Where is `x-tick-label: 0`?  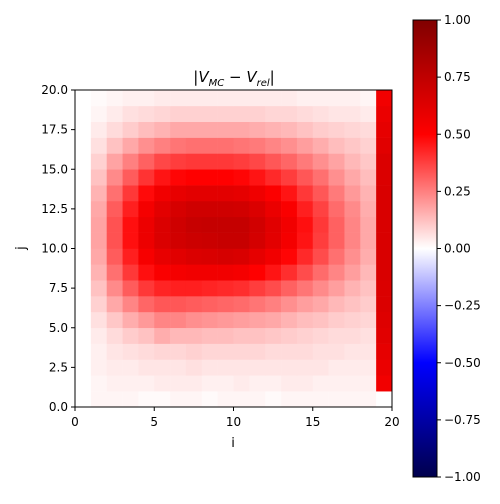 x-tick-label: 0 is located at coordinates (75, 422).